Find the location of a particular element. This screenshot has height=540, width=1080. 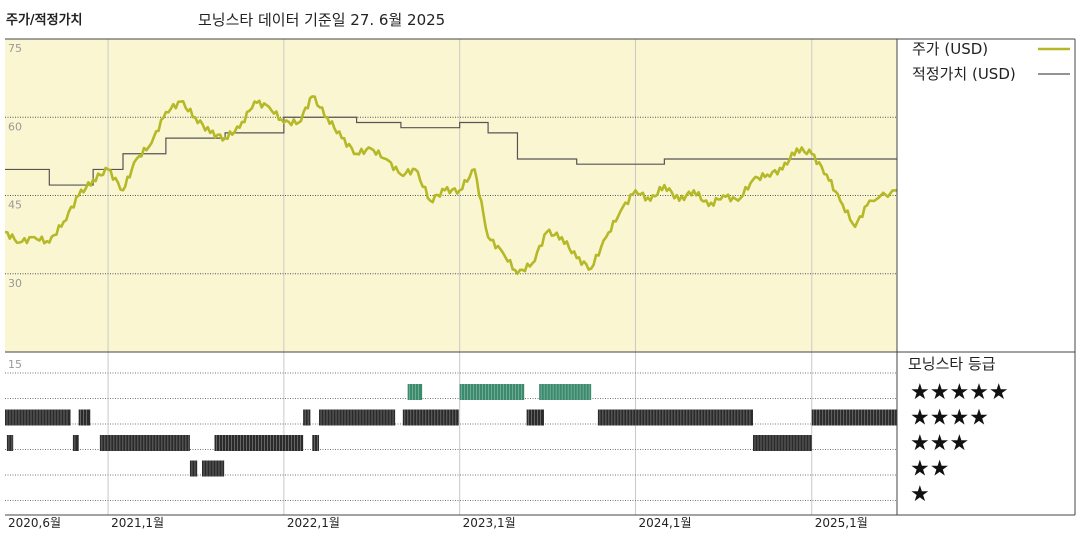

legend-price-label: 주가 (USD) is located at coordinates (950, 49).